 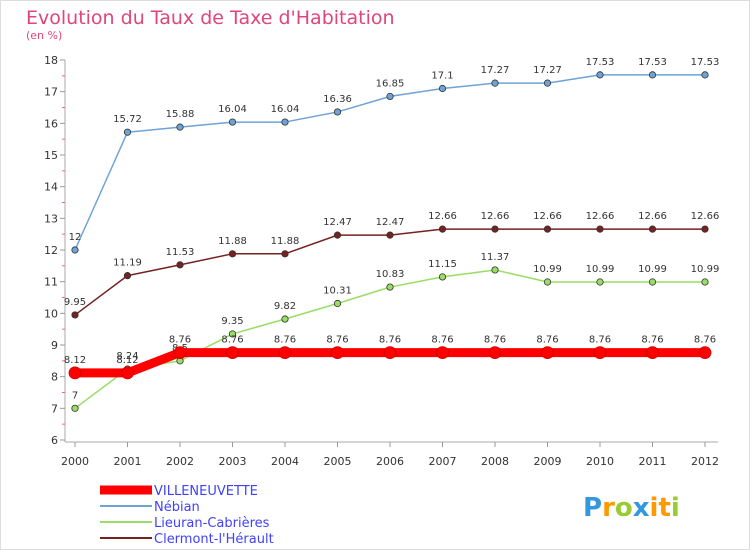 What do you see at coordinates (654, 508) in the screenshot?
I see `logo-letter: i` at bounding box center [654, 508].